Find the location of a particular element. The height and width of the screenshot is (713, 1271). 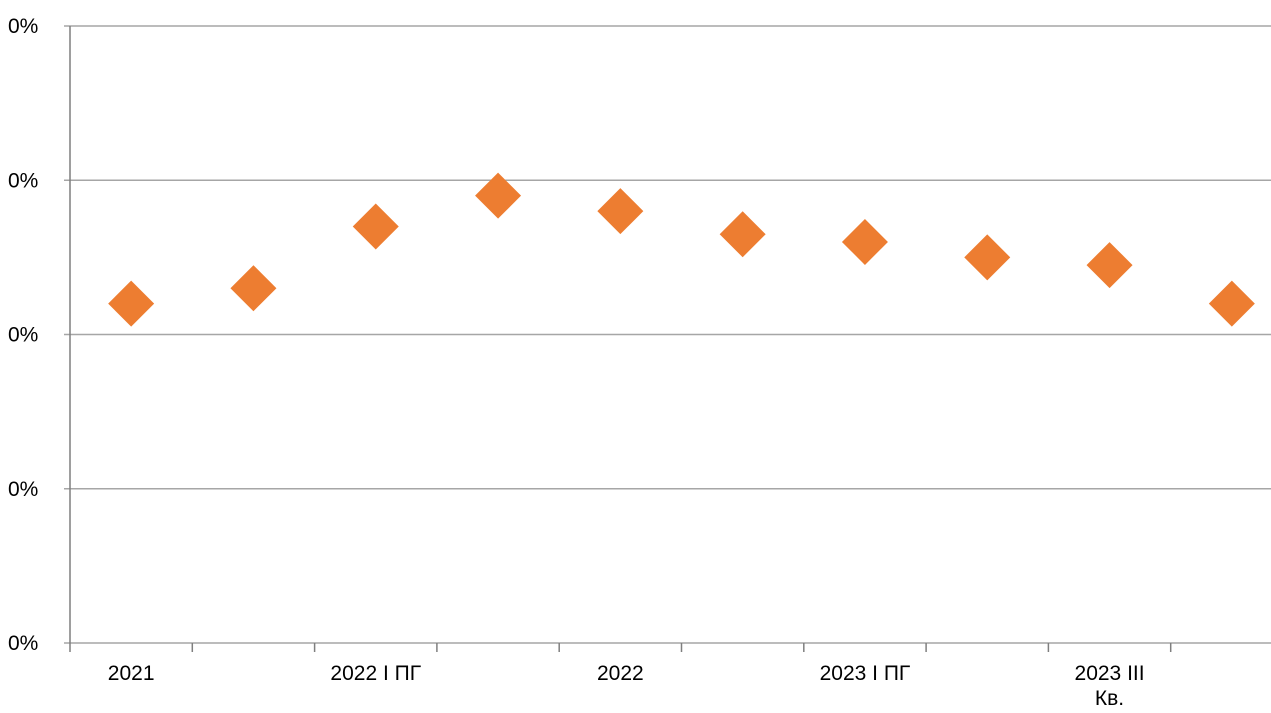

y-tick-label-3: 0% is located at coordinates (23, 180).